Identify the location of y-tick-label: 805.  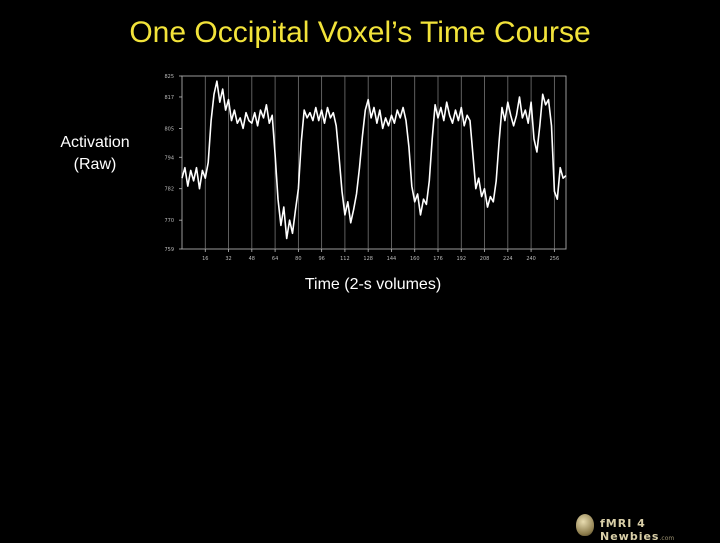
(169, 129).